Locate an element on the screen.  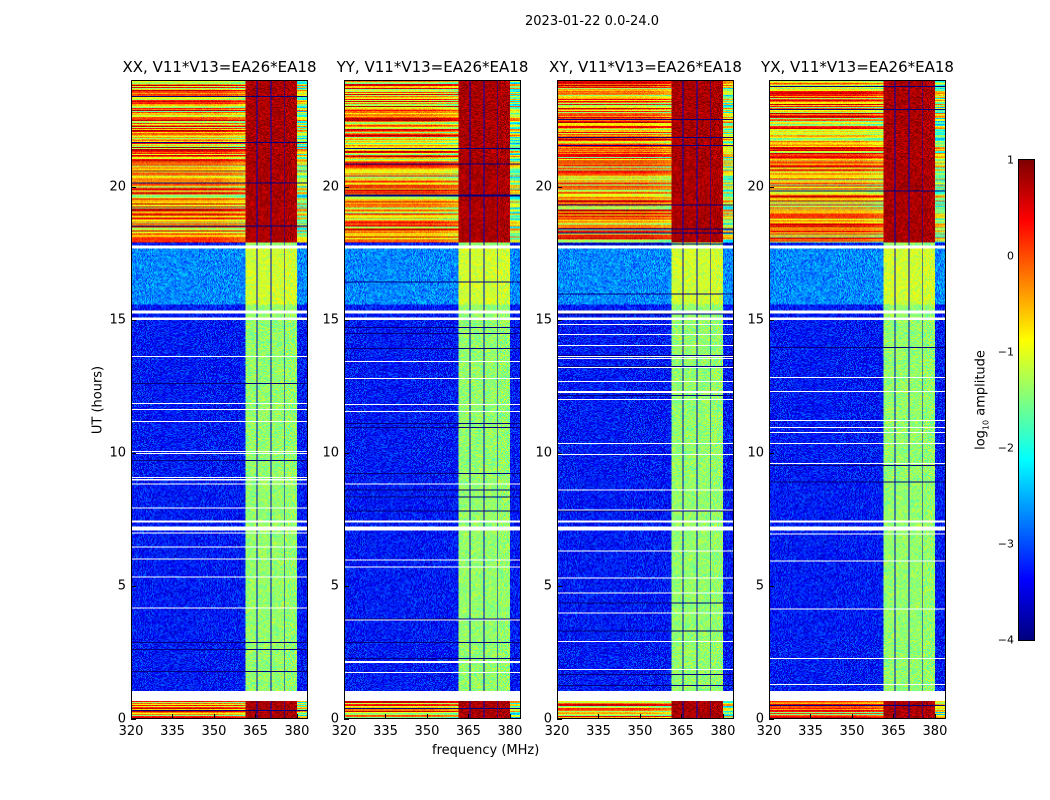
panel-title: XY, V11*V13=EA26*EA18 is located at coordinates (645, 67).